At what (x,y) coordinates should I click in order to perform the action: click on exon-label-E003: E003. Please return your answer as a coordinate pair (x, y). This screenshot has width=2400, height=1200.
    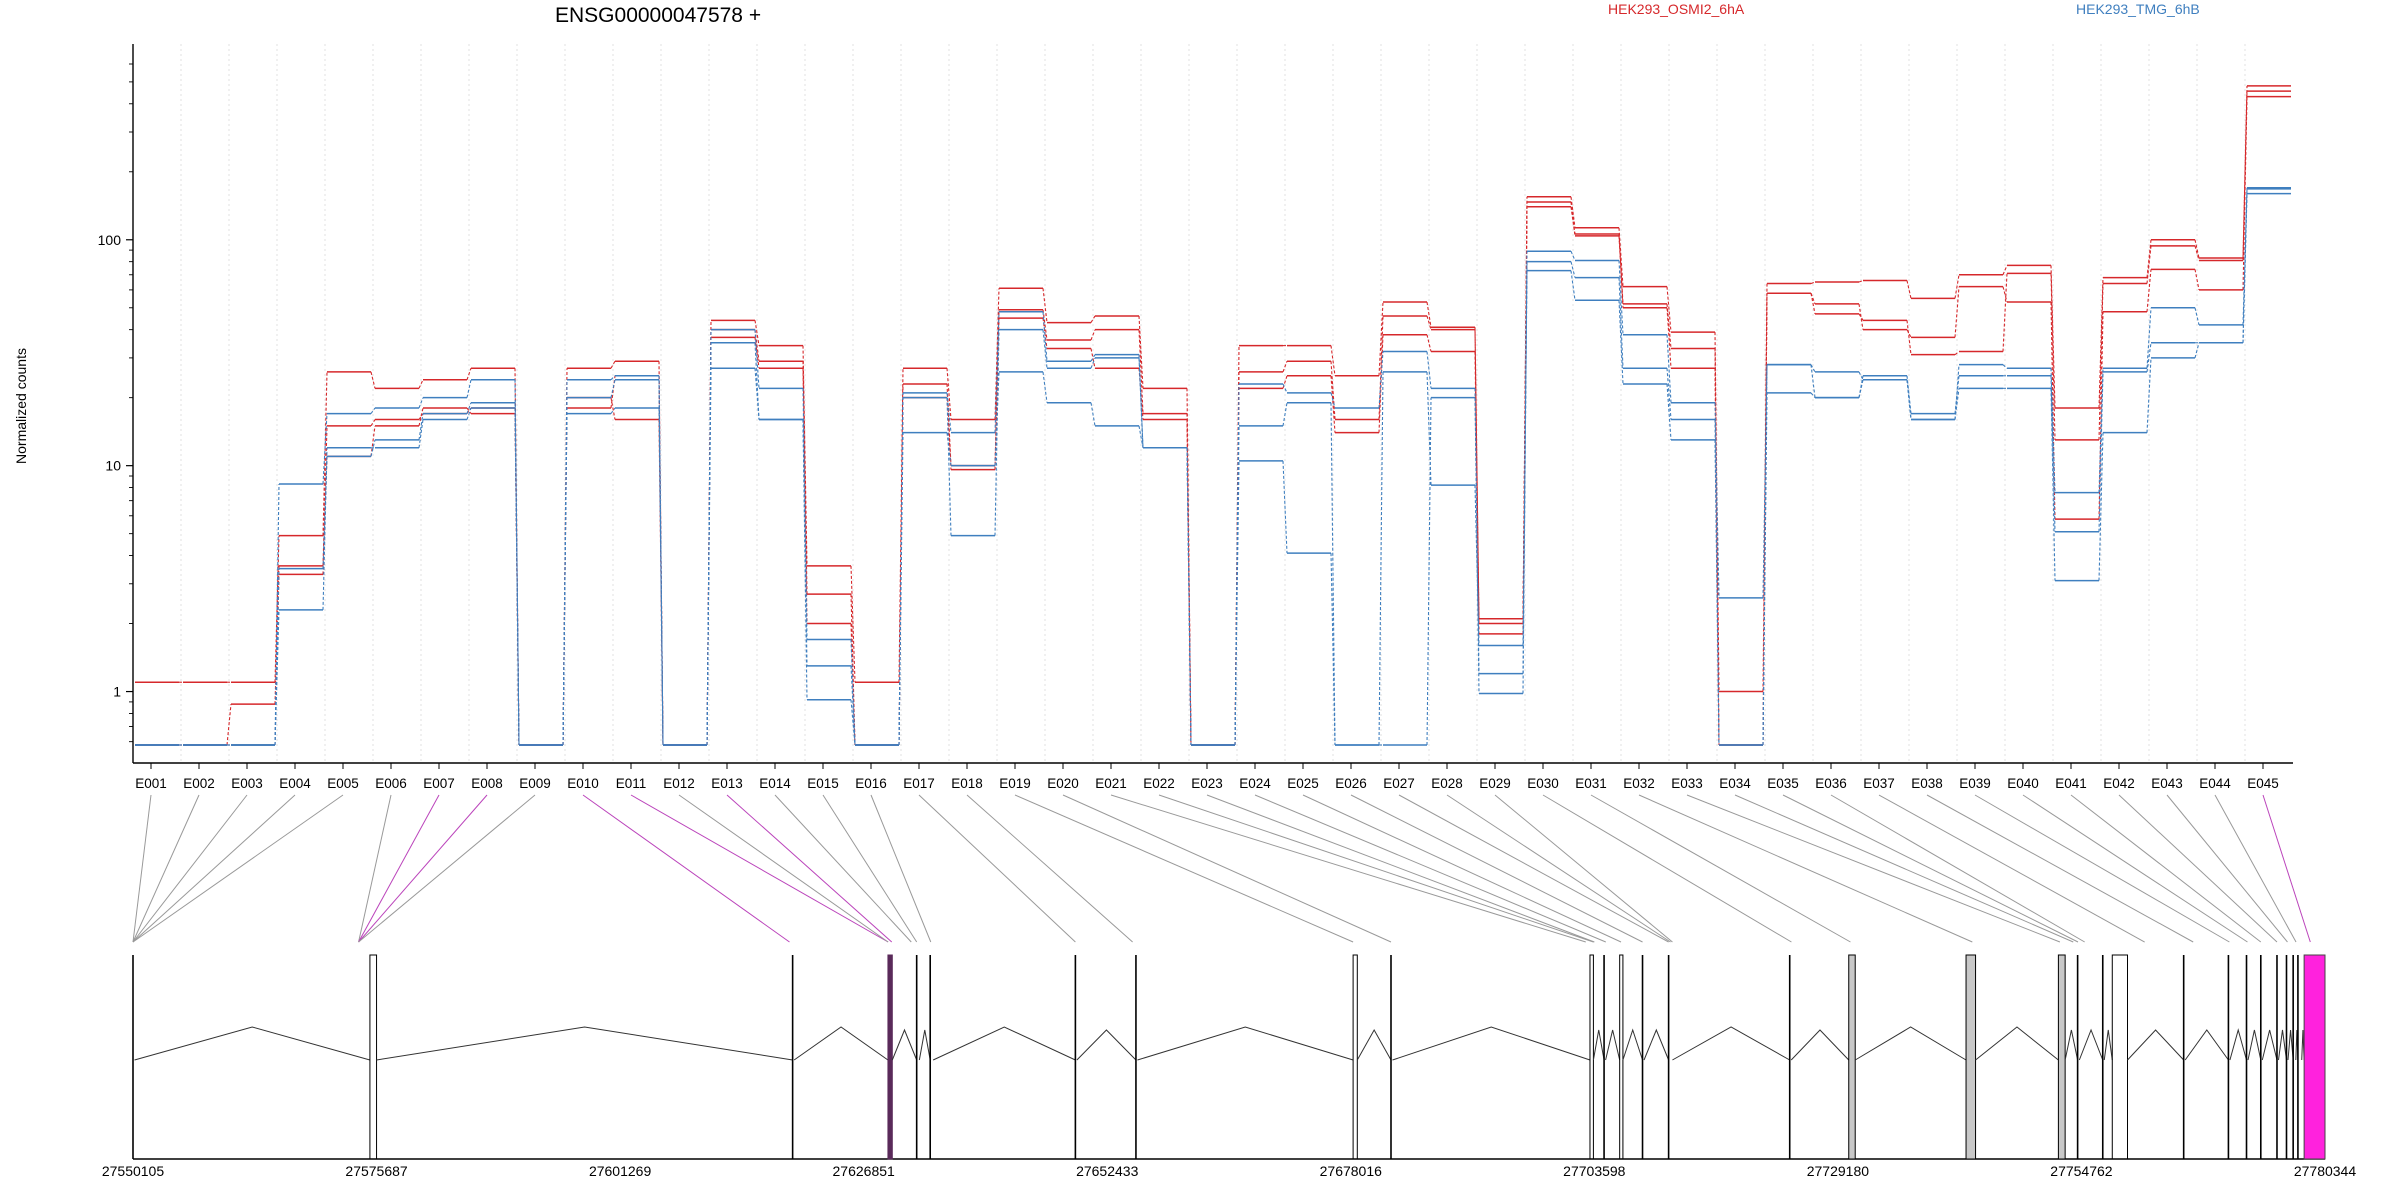
    Looking at the image, I should click on (247, 783).